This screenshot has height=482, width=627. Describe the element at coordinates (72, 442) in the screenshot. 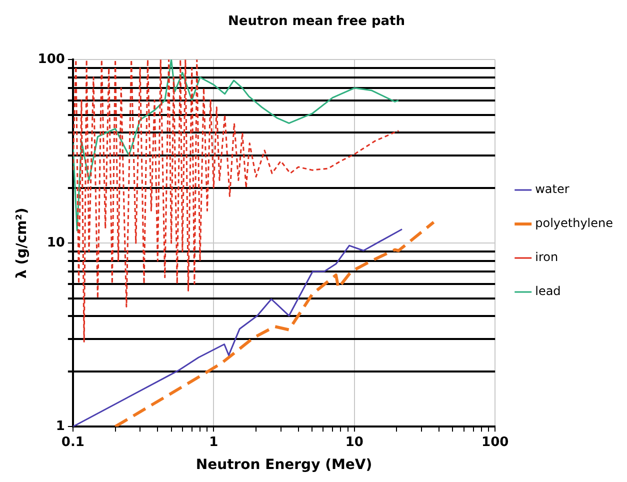

I see `x-tick-label: 0.1` at that location.